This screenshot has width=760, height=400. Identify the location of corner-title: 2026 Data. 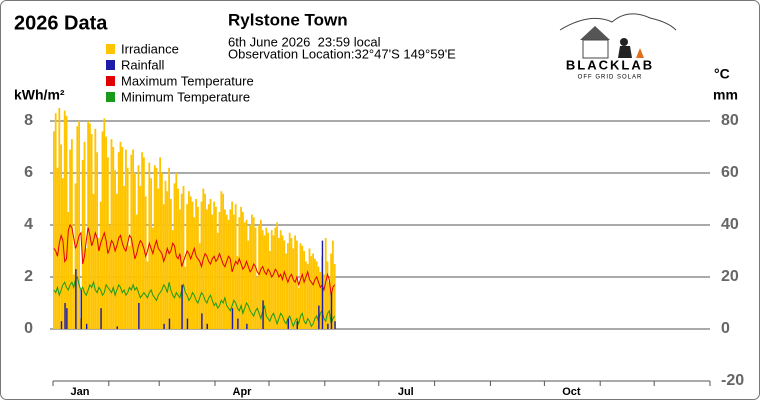
(61, 23).